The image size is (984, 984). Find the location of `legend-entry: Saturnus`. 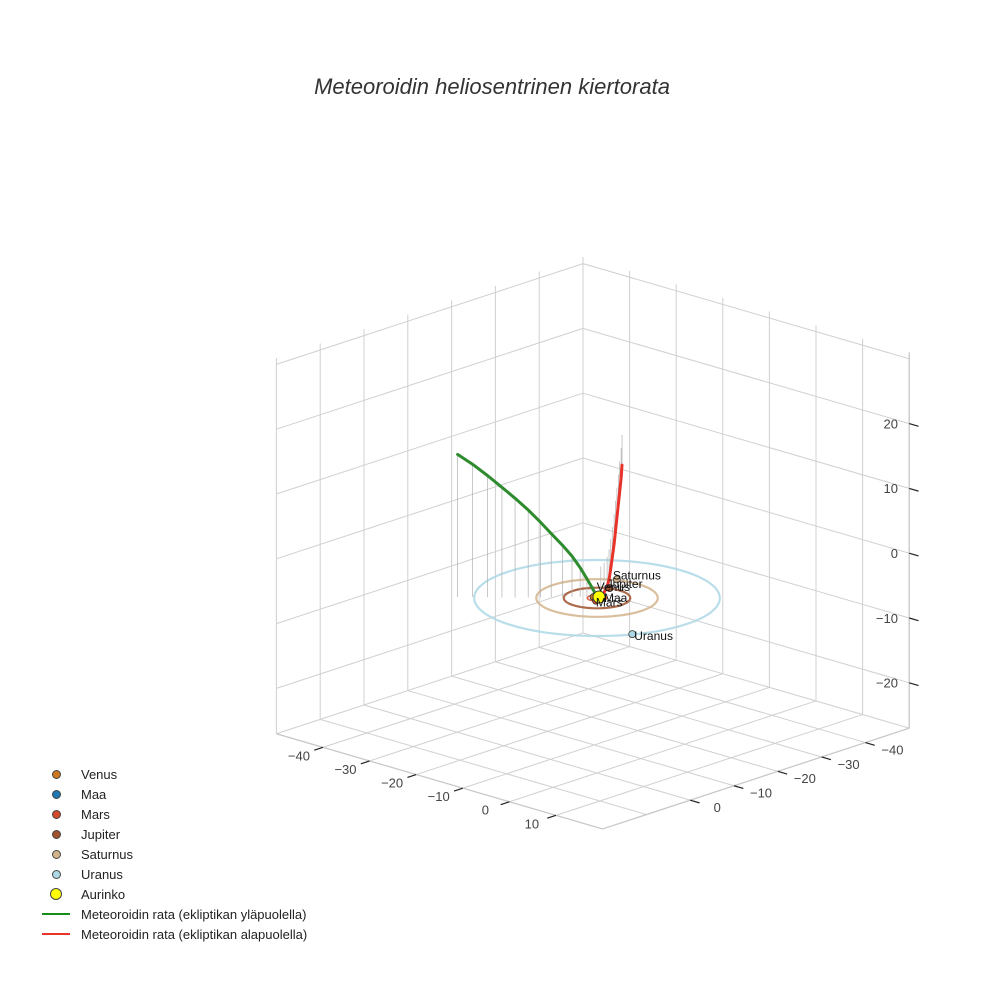

legend-entry: Saturnus is located at coordinates (172, 854).